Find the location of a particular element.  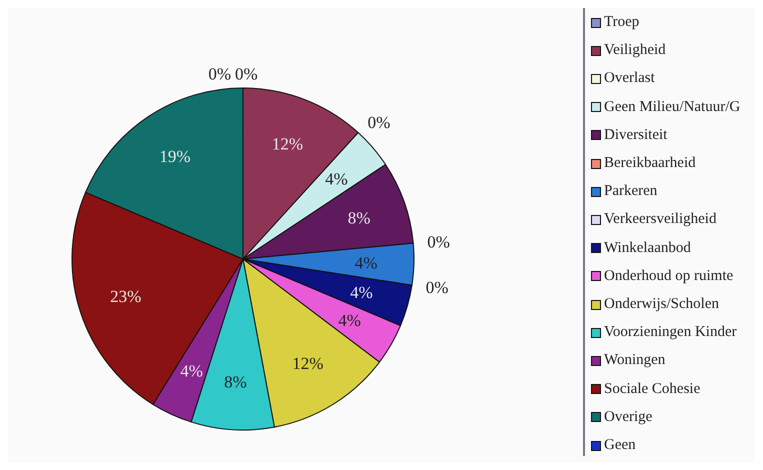

legend-label: Voorzieningen Kinder is located at coordinates (670, 333).